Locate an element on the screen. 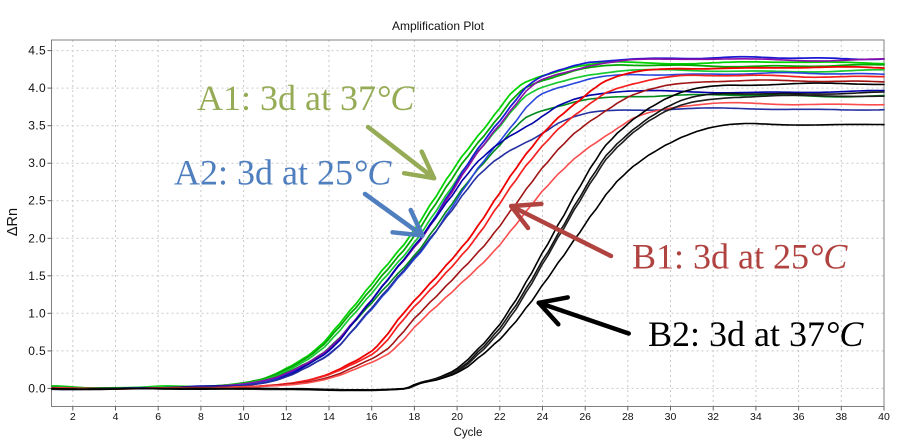 This screenshot has width=911, height=447. svg-text: A2: 3d at 25°C is located at coordinates (283, 173).